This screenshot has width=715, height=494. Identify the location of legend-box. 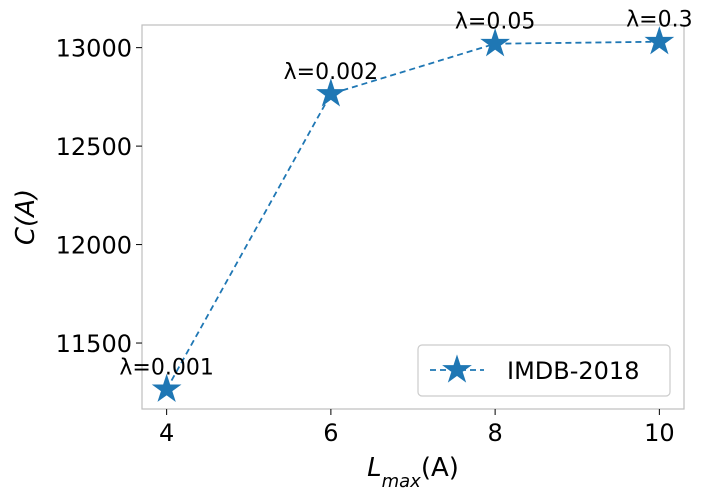
(544, 370).